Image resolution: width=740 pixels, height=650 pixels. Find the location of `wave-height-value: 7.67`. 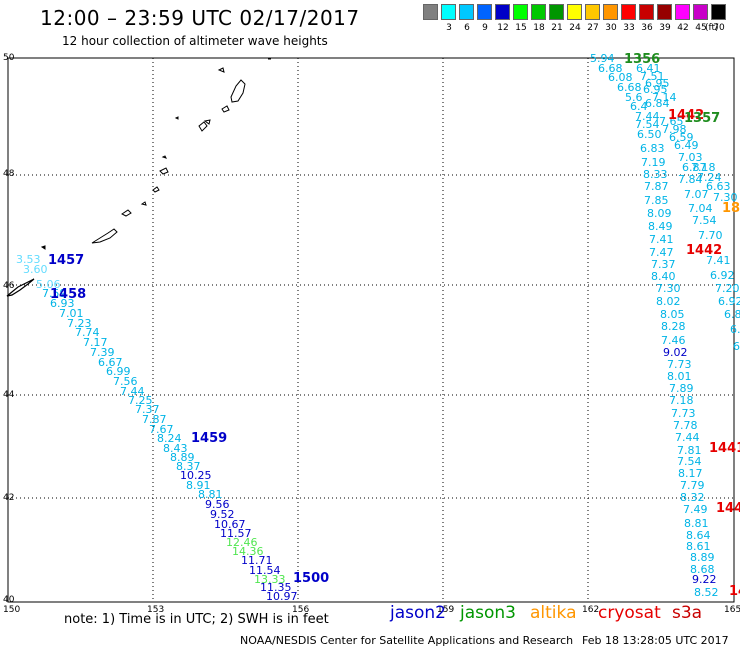

wave-height-value: 7.67 is located at coordinates (161, 429).